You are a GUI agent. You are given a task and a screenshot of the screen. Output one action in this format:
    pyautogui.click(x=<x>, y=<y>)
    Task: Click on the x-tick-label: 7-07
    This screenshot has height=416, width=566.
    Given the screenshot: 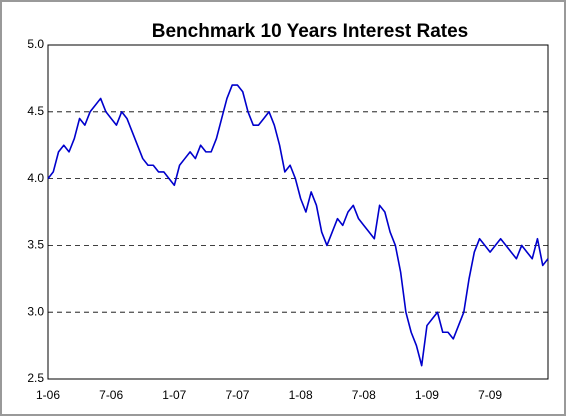 What is the action you would take?
    pyautogui.click(x=237, y=395)
    